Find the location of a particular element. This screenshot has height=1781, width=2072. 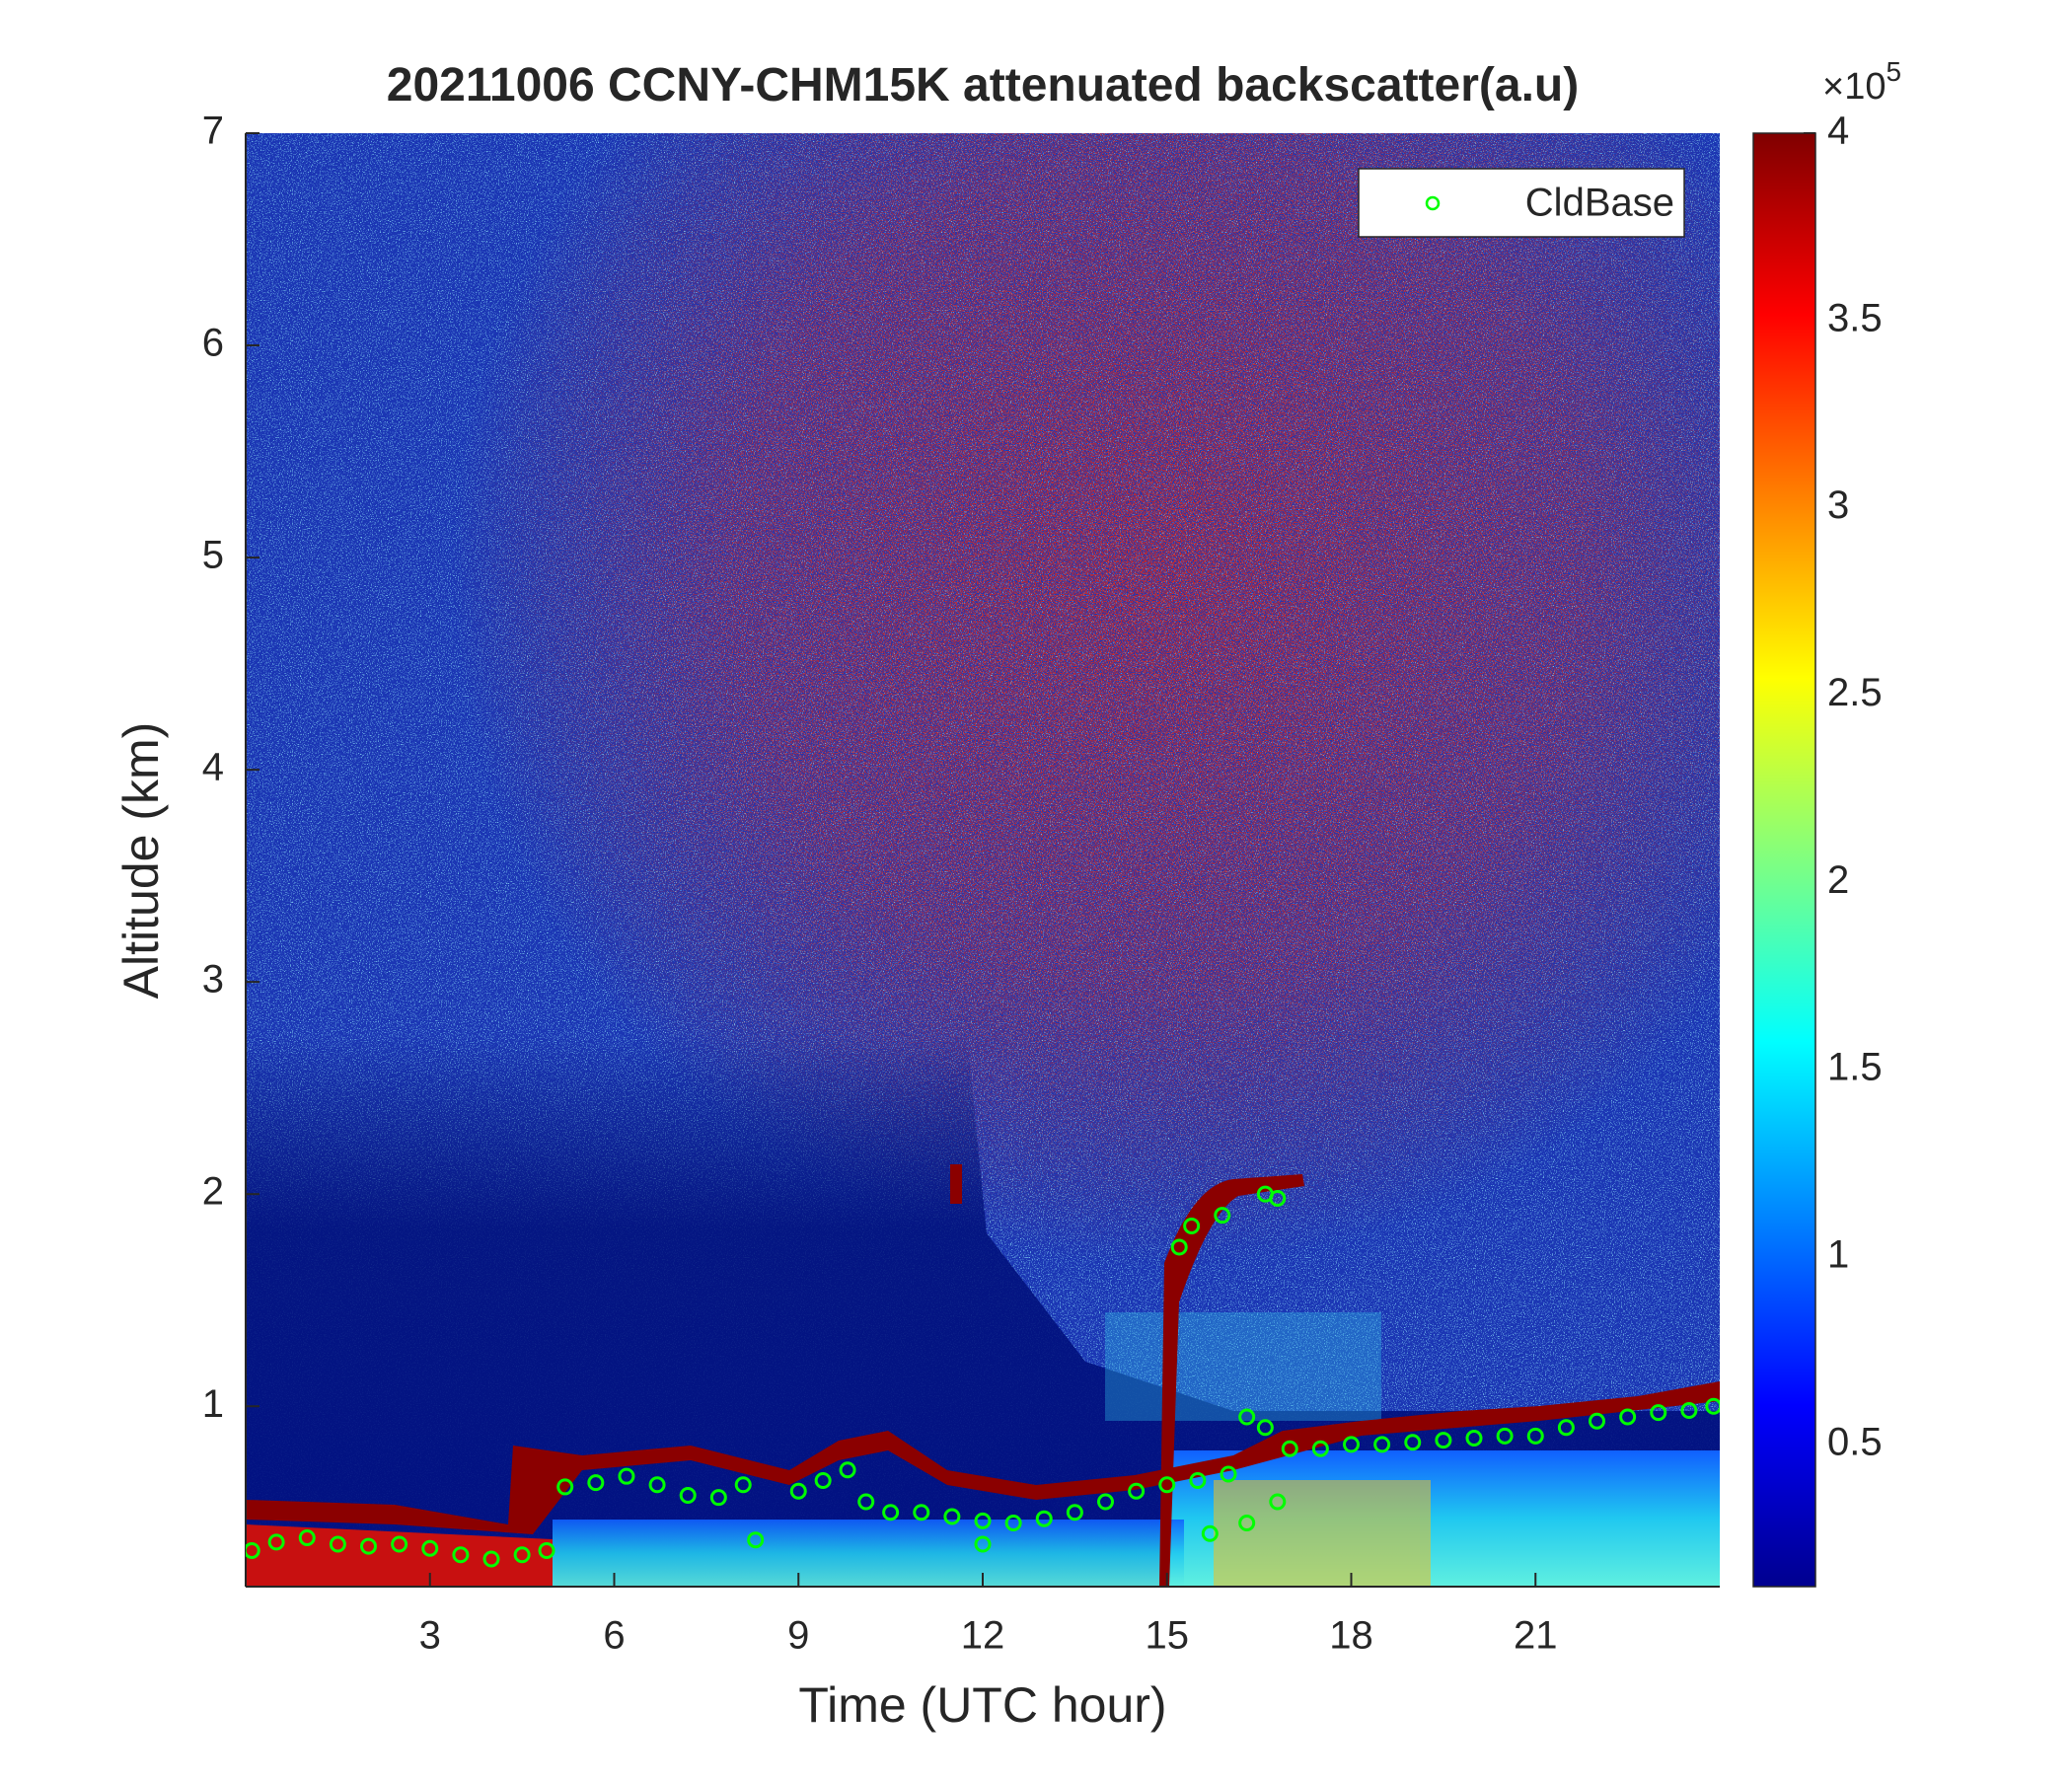

x-tick-label: 21 is located at coordinates (1536, 1636).